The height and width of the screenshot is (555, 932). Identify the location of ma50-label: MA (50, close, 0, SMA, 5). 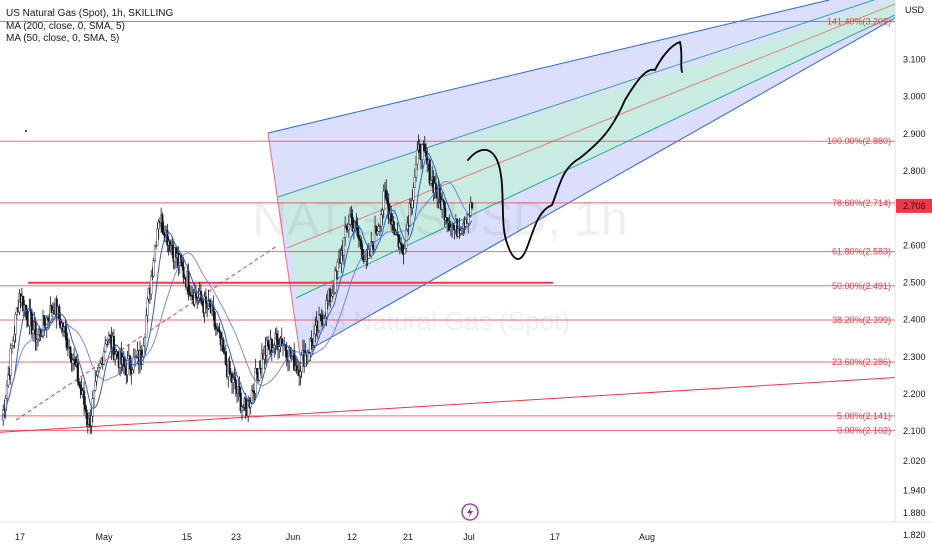
(63, 38).